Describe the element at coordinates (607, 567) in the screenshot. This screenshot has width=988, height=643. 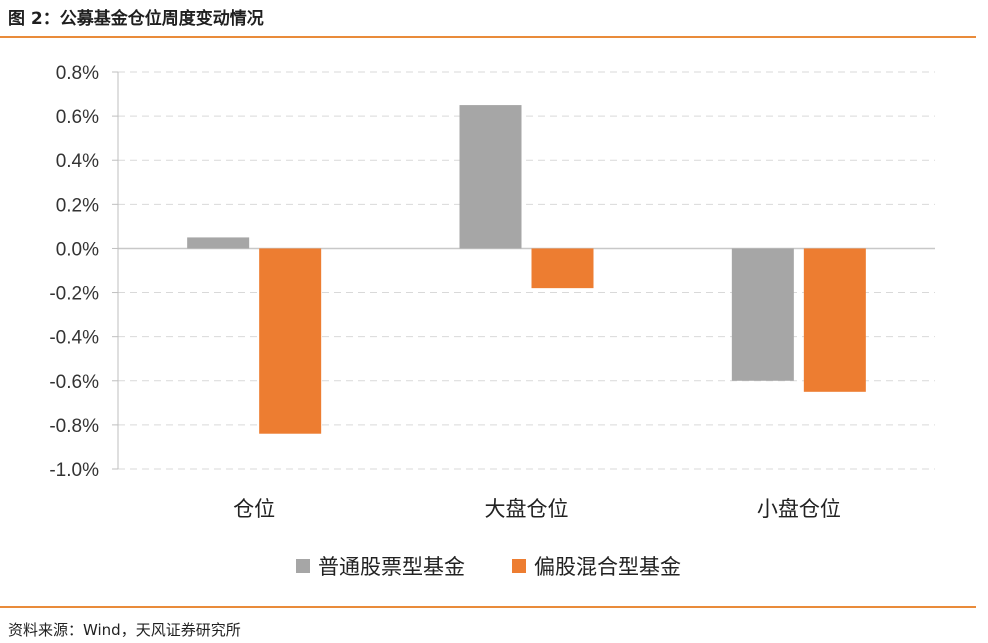
I see `legend-label: 偏股混合型基金` at that location.